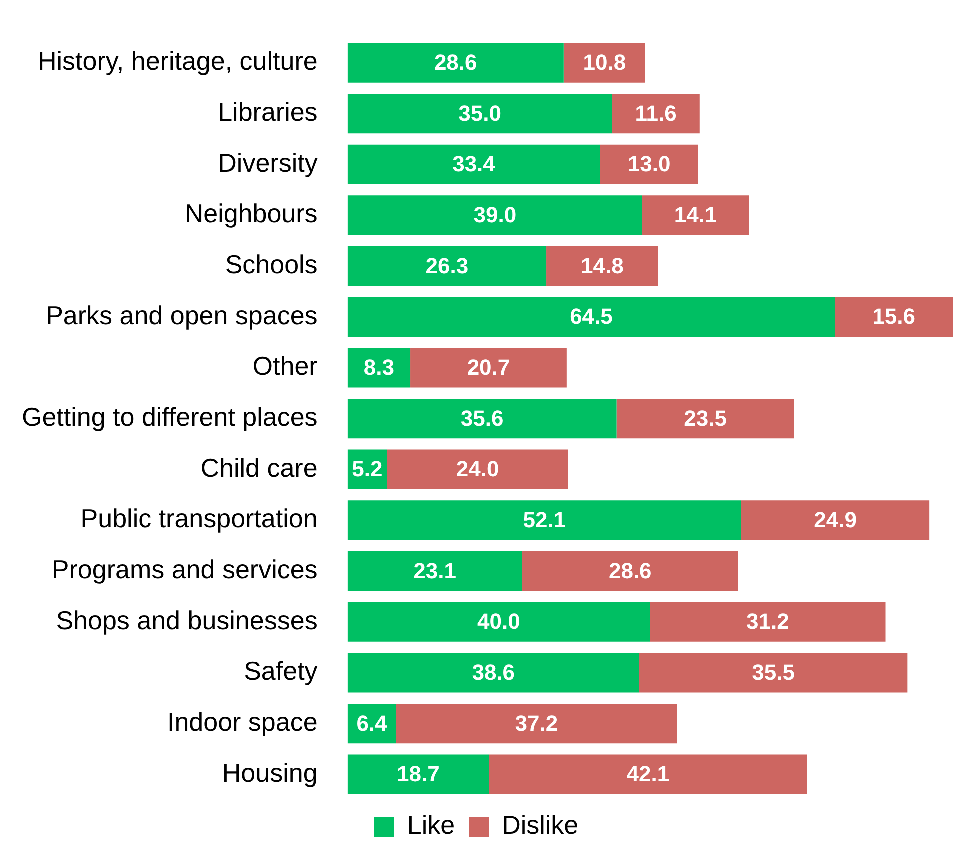  I want to click on data-label: 23.5, so click(705, 418).